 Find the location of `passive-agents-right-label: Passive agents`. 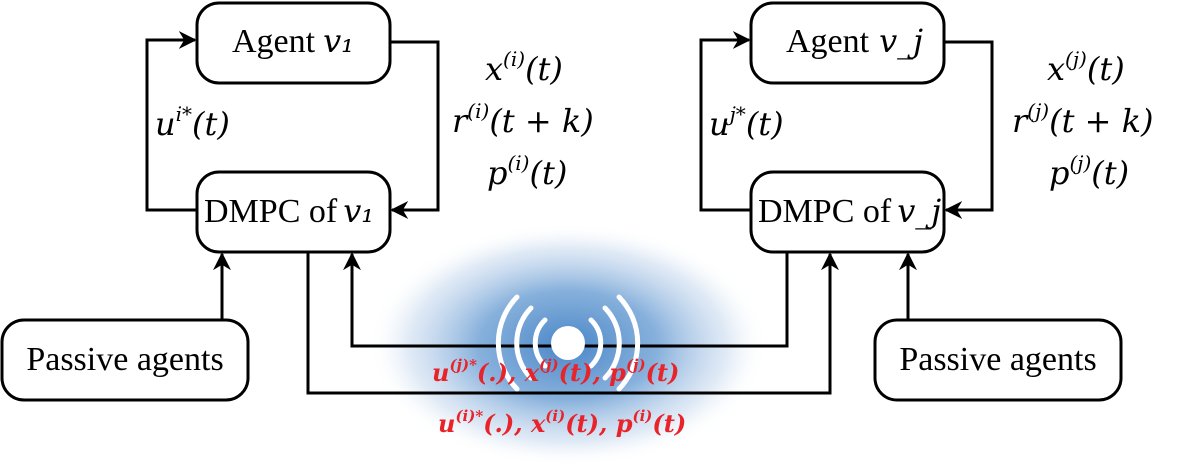

passive-agents-right-label: Passive agents is located at coordinates (997, 359).